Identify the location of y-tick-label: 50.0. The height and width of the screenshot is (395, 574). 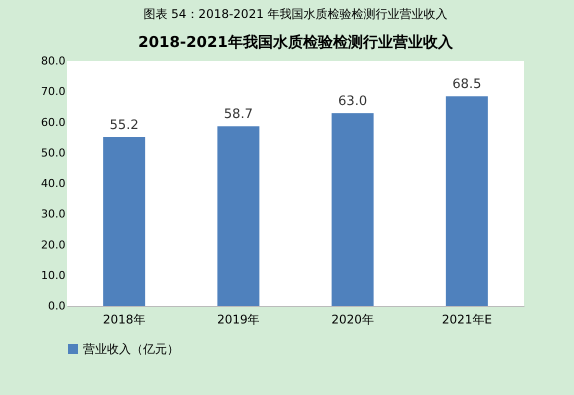
(53, 153).